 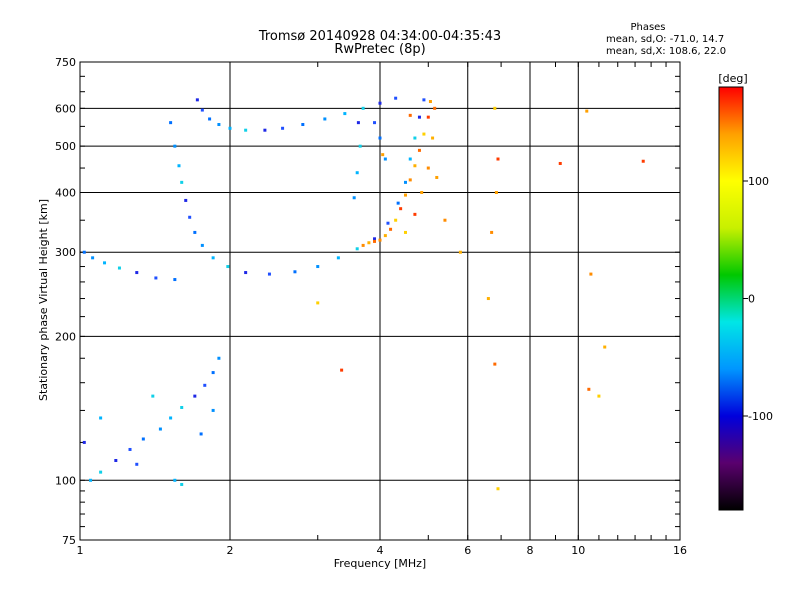 What do you see at coordinates (665, 39) in the screenshot?
I see `legend-line-o: mean, sd,O: -71.0, 14.7` at bounding box center [665, 39].